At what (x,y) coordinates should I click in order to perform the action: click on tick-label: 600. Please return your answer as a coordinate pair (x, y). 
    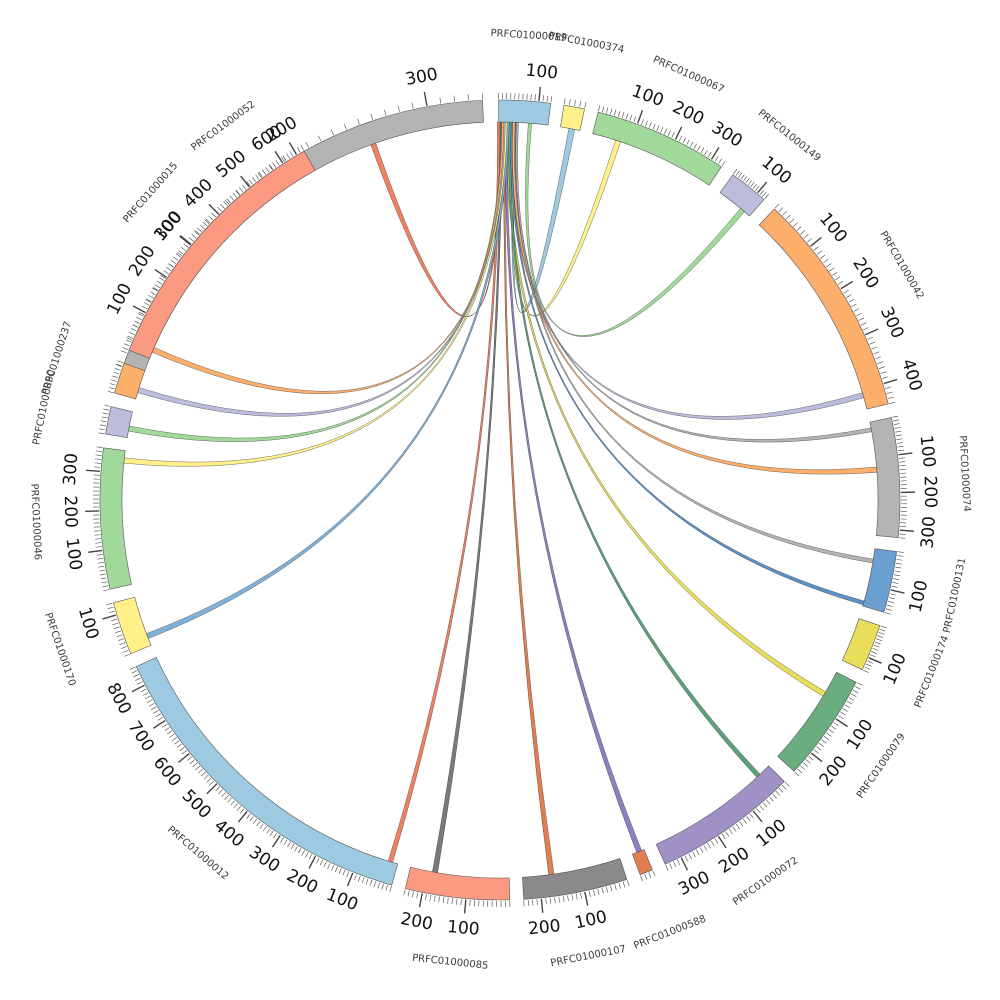
    Looking at the image, I should click on (167, 772).